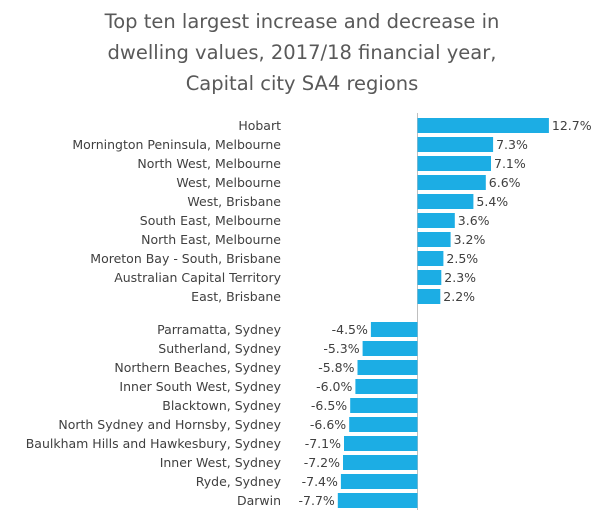 Image resolution: width=604 pixels, height=526 pixels. Describe the element at coordinates (219, 348) in the screenshot. I see `category-label-decrease-1: Sutherland, Sydney` at that location.